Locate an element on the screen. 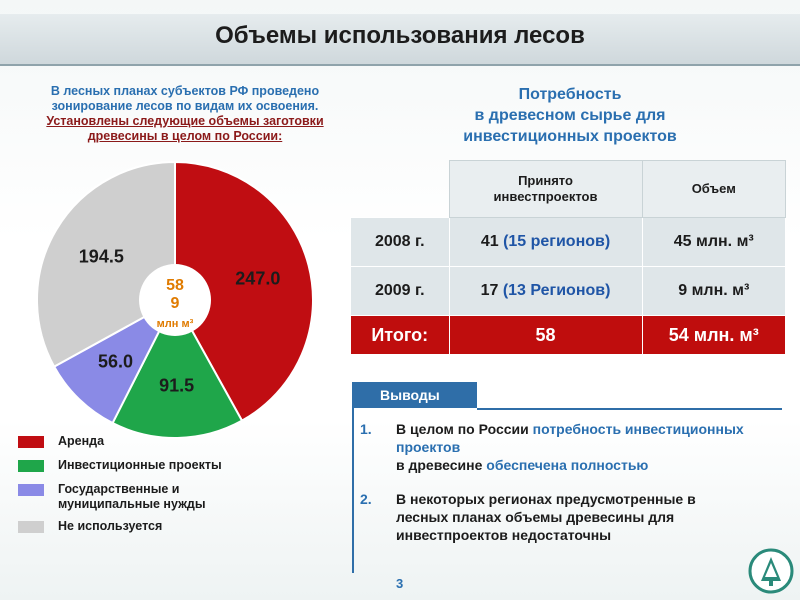 The height and width of the screenshot is (600, 800). table-cell-year: 2008 г. is located at coordinates (400, 242).